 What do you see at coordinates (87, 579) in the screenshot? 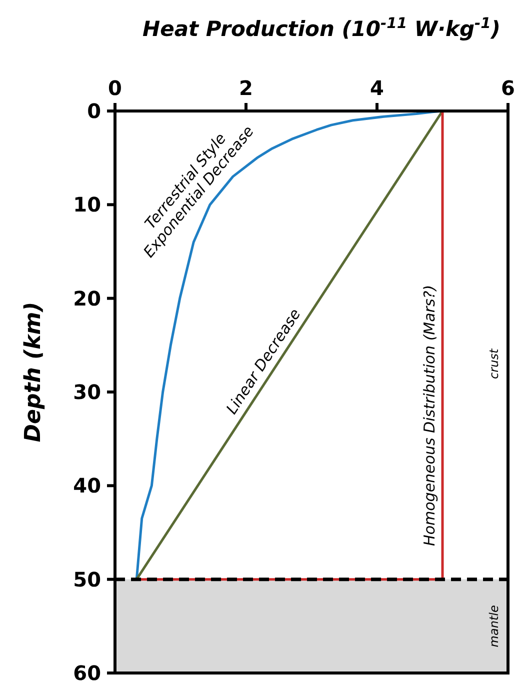
I see `y-tick-label: 50` at bounding box center [87, 579].